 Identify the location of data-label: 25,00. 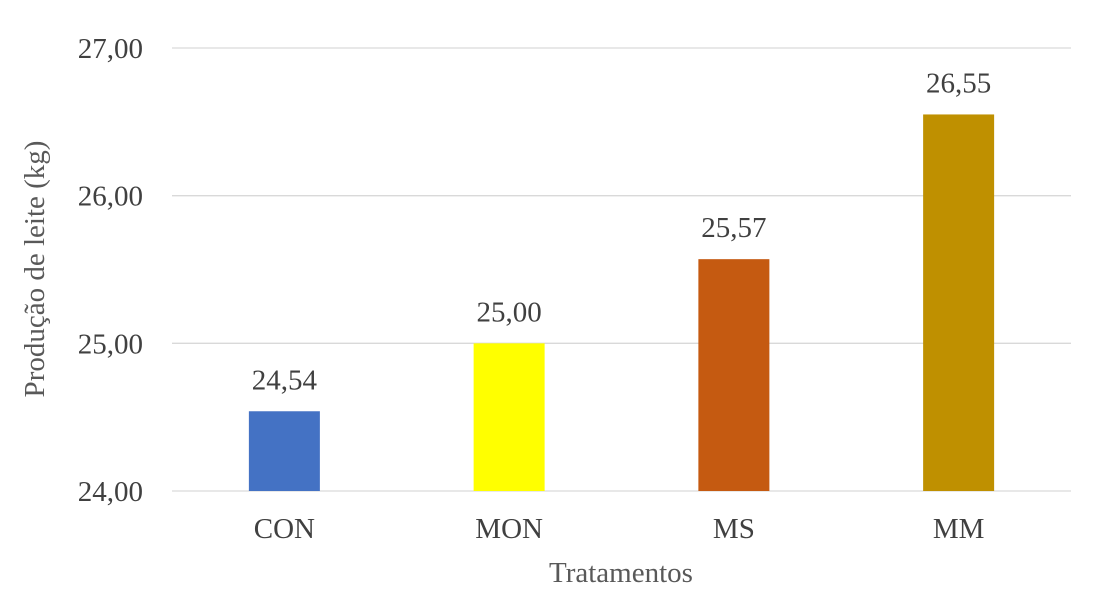
(509, 312).